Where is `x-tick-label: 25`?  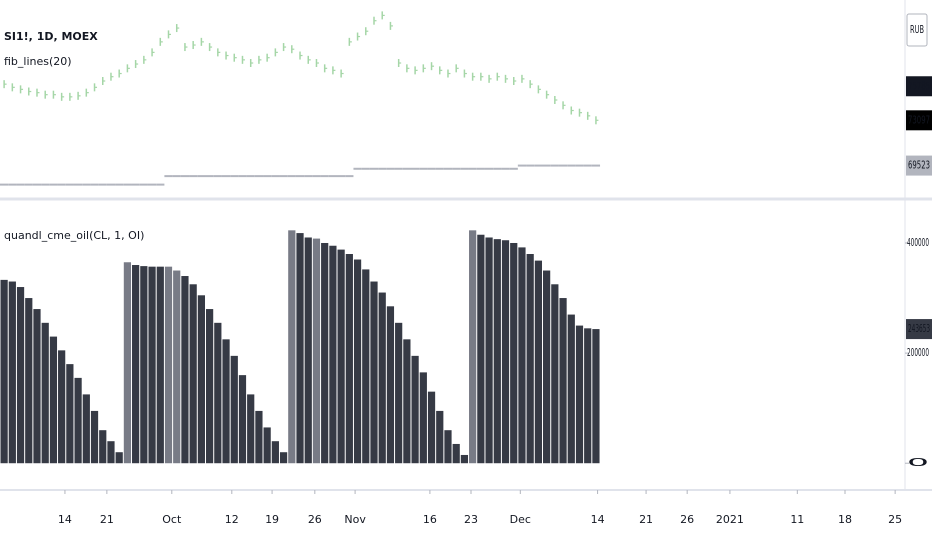
x-tick-label: 25 is located at coordinates (895, 519).